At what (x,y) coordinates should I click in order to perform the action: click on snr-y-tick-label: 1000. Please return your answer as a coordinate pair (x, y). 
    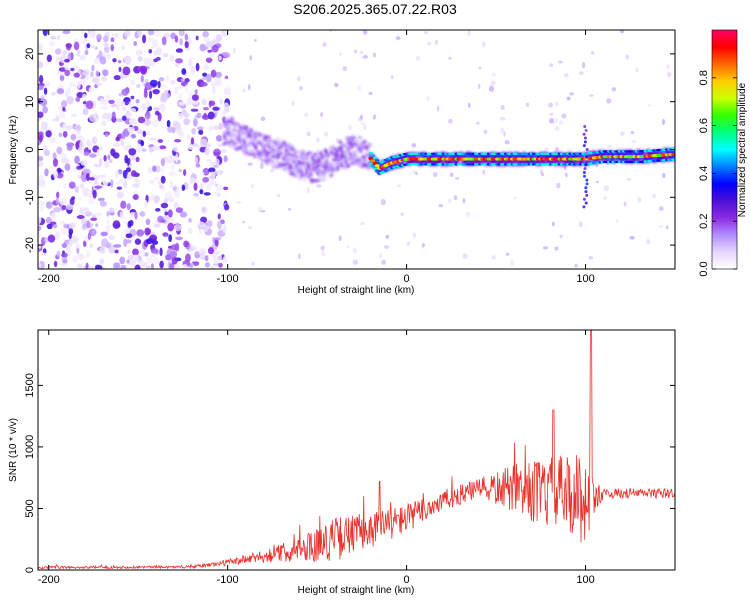
    Looking at the image, I should click on (30, 447).